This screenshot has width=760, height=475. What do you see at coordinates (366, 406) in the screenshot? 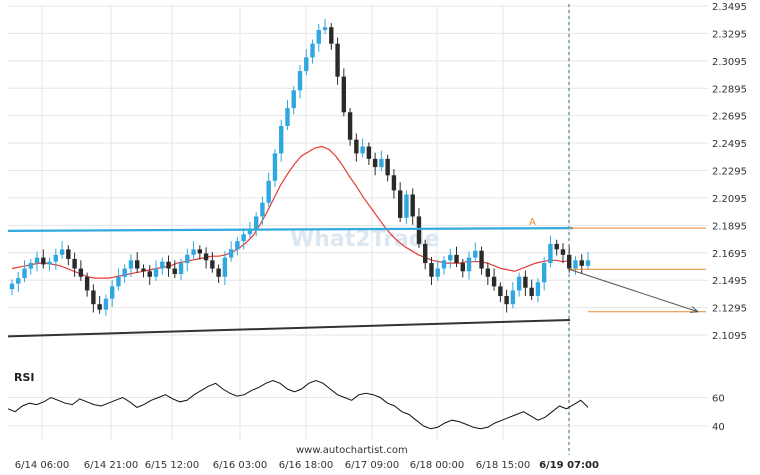
I see `rsi-panel: 60 40` at bounding box center [366, 406].